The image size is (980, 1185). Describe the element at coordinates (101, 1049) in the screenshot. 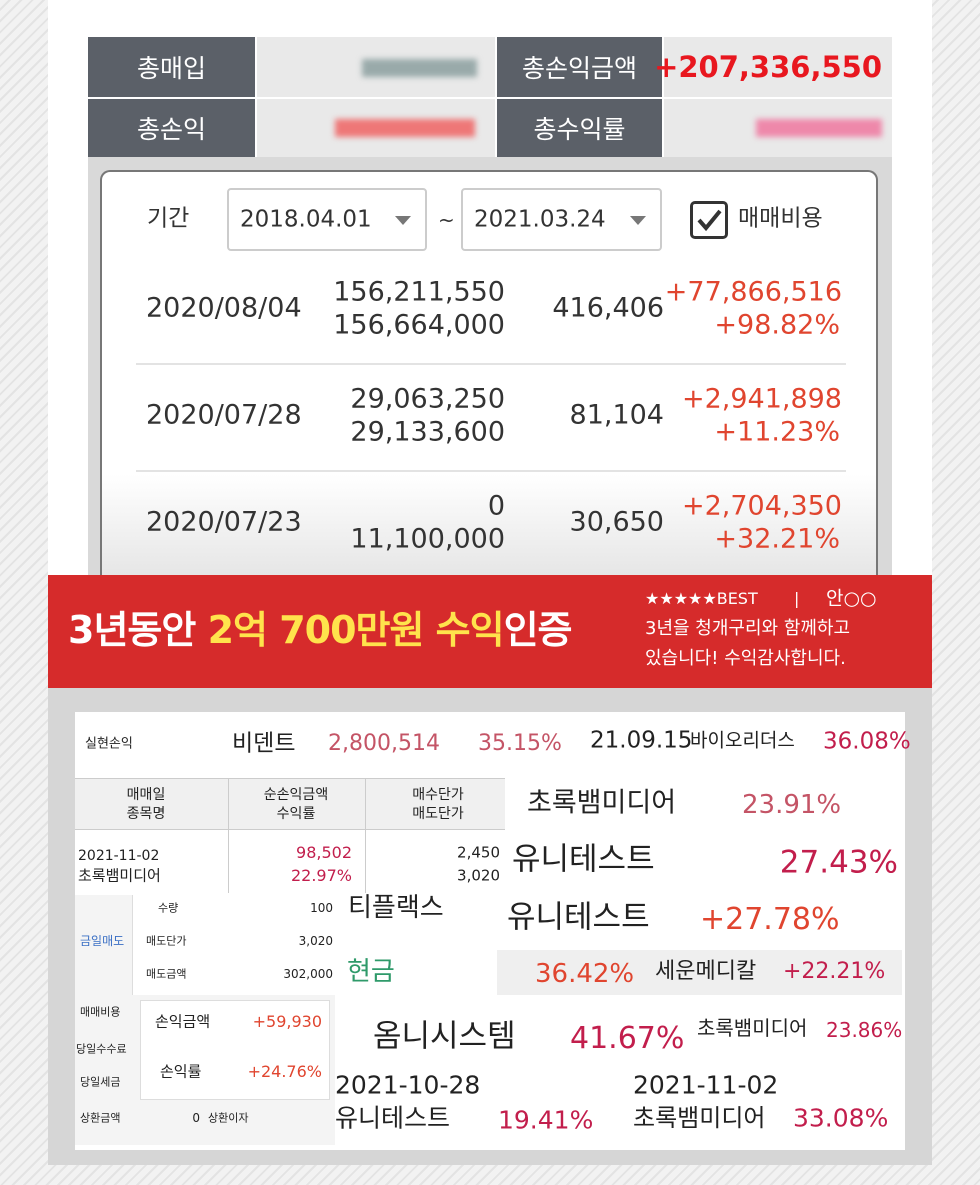

I see `collage-text: 당일수수료` at that location.